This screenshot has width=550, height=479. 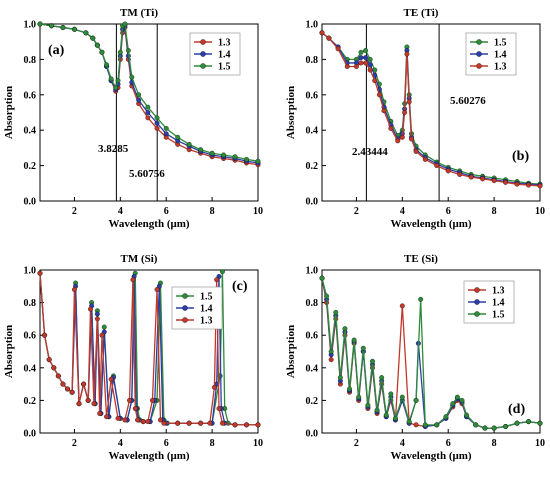 What do you see at coordinates (240, 286) in the screenshot?
I see `panel-tag: (c)` at bounding box center [240, 286].